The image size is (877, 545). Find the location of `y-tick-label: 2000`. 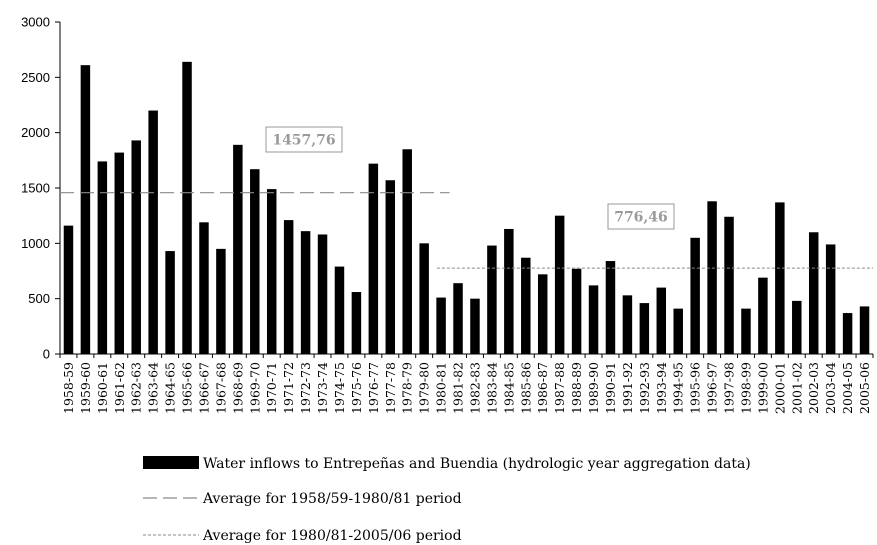

y-tick-label: 2000 is located at coordinates (35, 132).